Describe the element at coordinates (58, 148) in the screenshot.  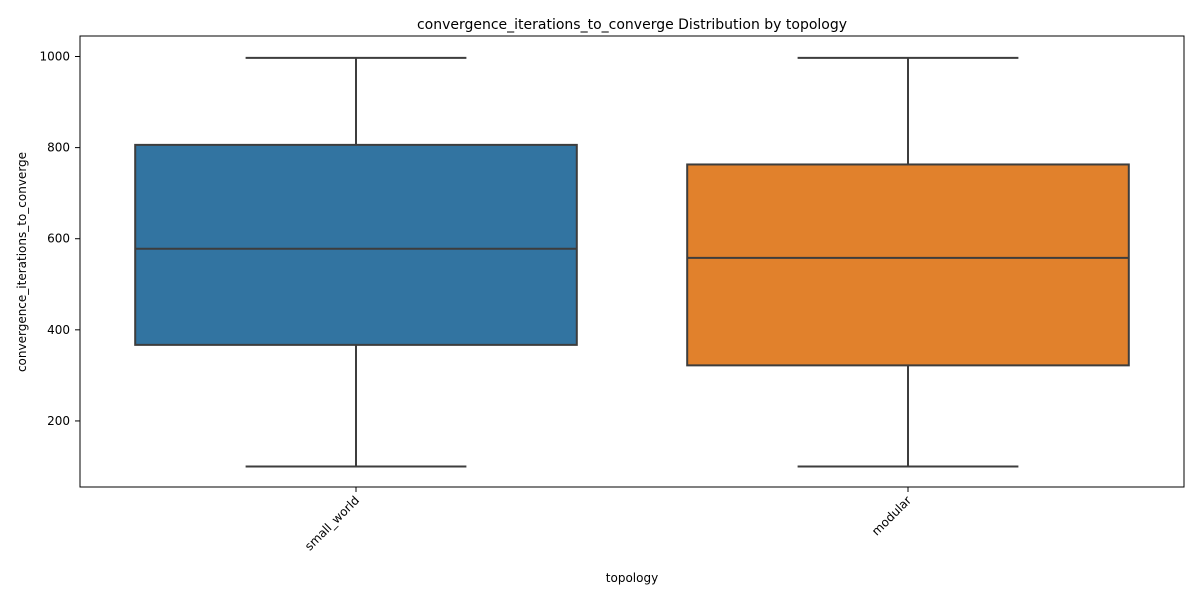
I see `y-tick-label: 800` at that location.